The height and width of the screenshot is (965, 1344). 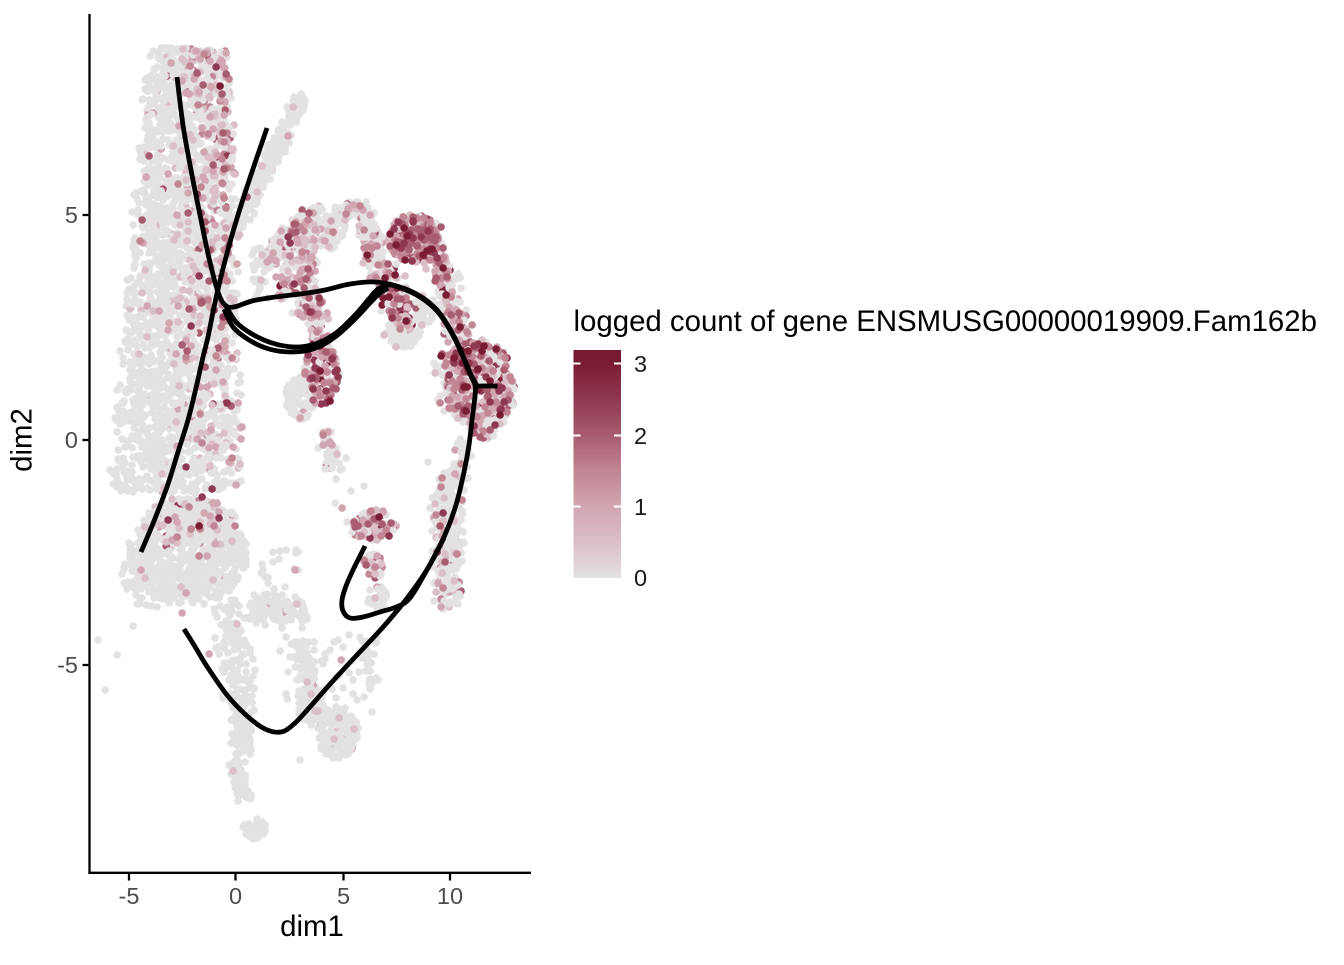 I want to click on svg-text: dim1, so click(x=312, y=926).